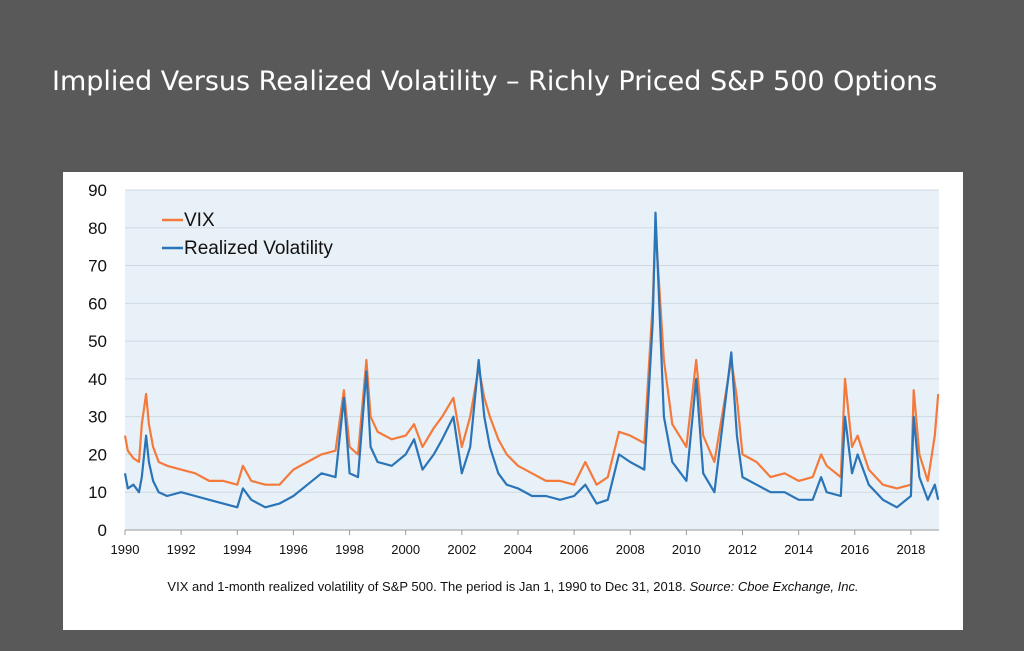 This screenshot has width=1024, height=651. What do you see at coordinates (258, 248) in the screenshot?
I see `legend-label: Realized Volatility` at bounding box center [258, 248].